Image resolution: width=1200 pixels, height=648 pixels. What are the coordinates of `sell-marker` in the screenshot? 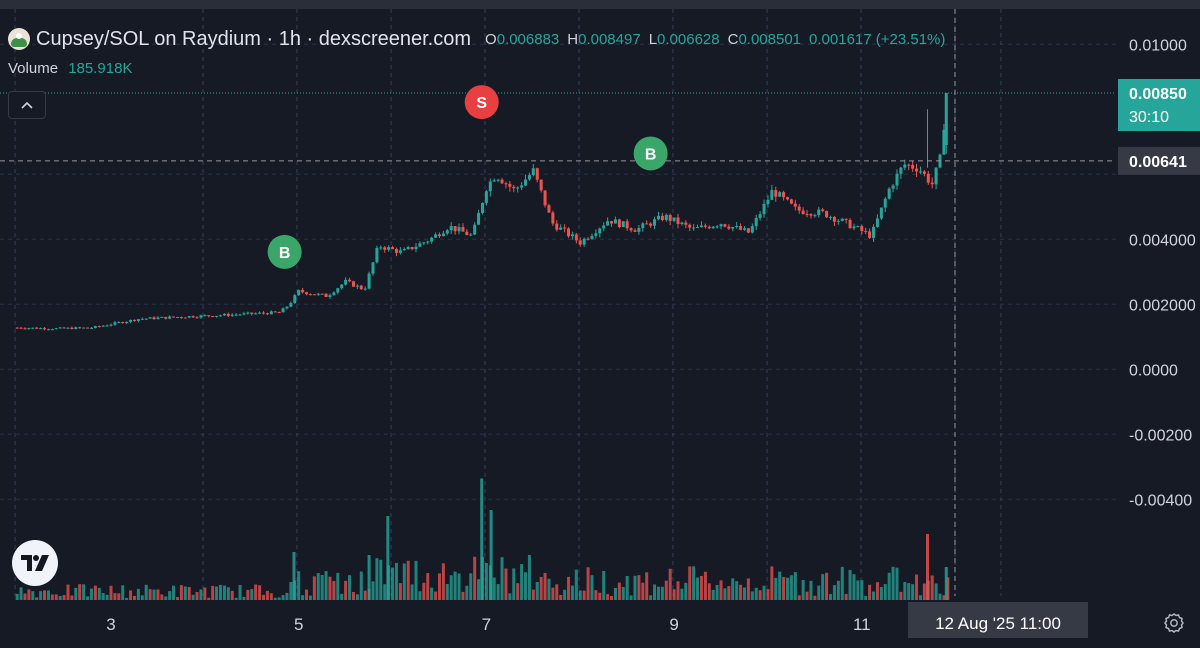 It's located at (481, 102).